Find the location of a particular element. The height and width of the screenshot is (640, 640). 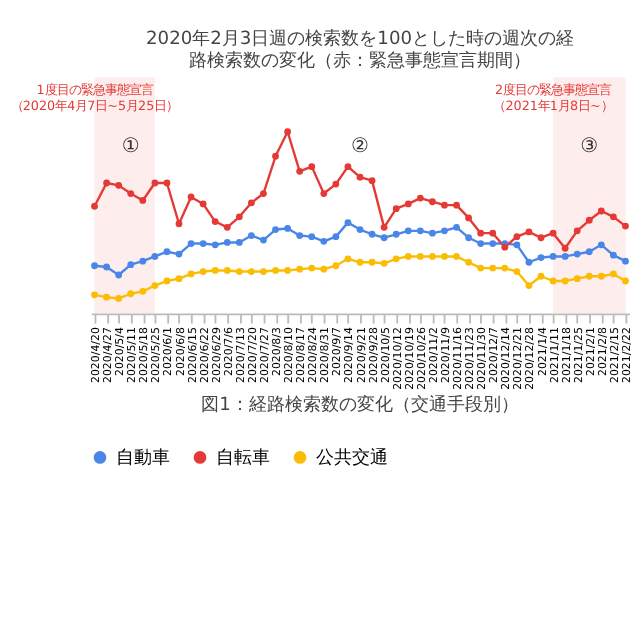

legend-label: 公共交通 is located at coordinates (352, 457).